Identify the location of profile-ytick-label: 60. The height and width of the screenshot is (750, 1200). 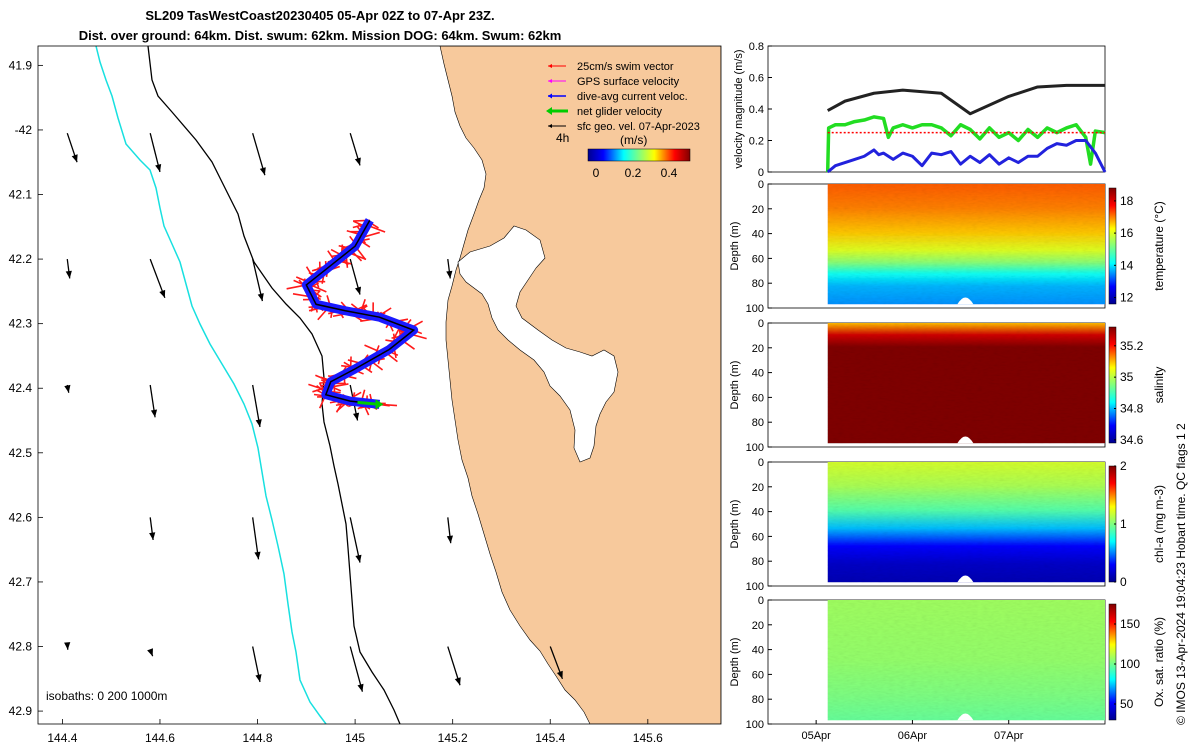
(758, 675).